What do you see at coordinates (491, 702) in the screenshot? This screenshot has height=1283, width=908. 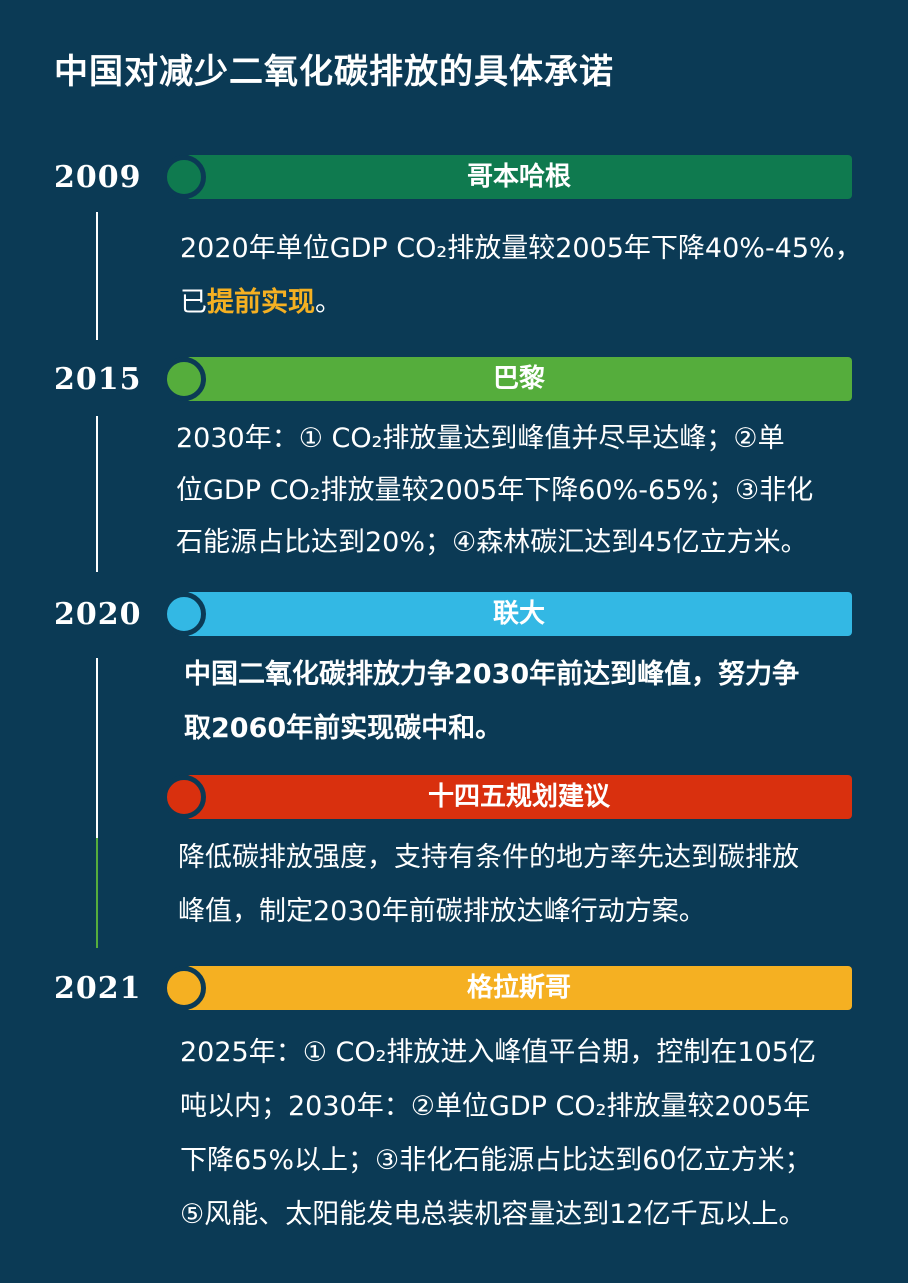 I see `commitment-text-un: 中国二氧化碳排放力争2030年前达到峰值，努力争 取2060年前实现碳中和。` at bounding box center [491, 702].